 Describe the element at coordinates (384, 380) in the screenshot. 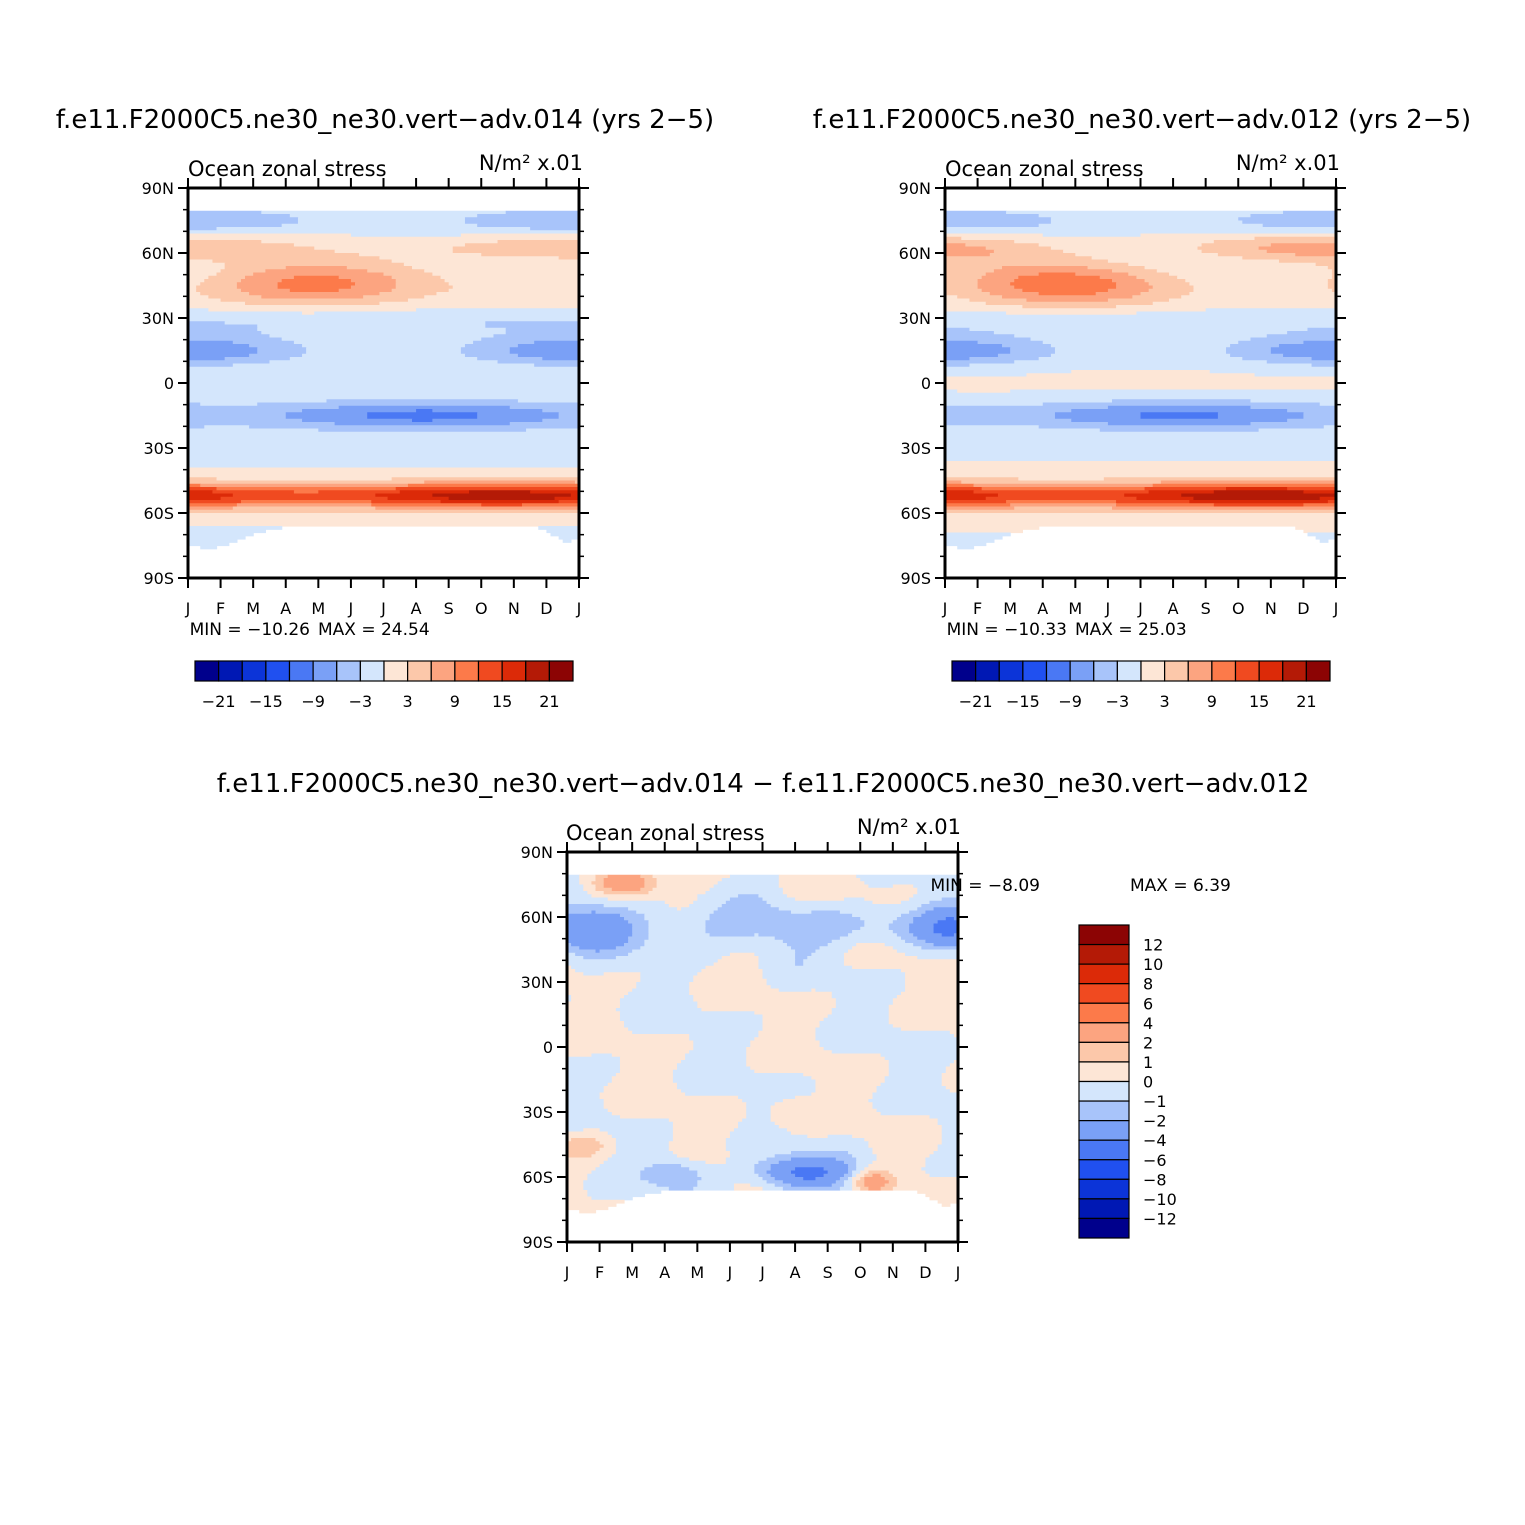

I see `panel-1-field` at that location.